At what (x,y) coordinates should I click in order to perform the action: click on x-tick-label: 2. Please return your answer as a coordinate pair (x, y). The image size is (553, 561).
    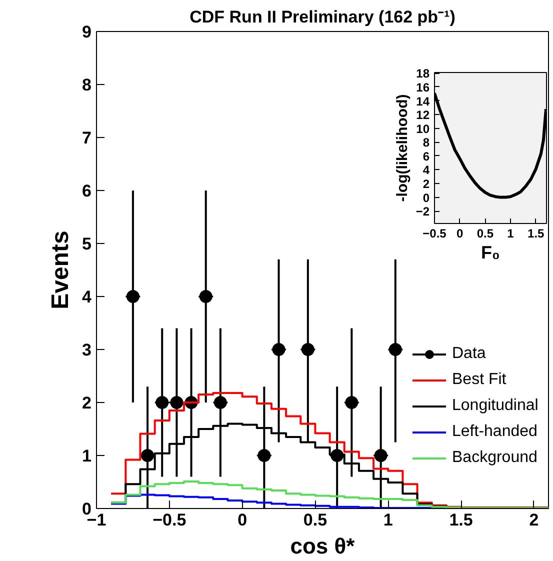
    Looking at the image, I should click on (534, 520).